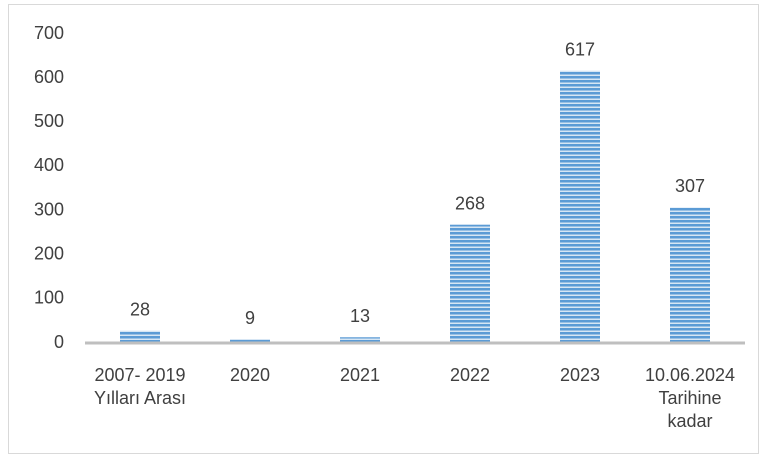  I want to click on data-label: 268, so click(470, 203).